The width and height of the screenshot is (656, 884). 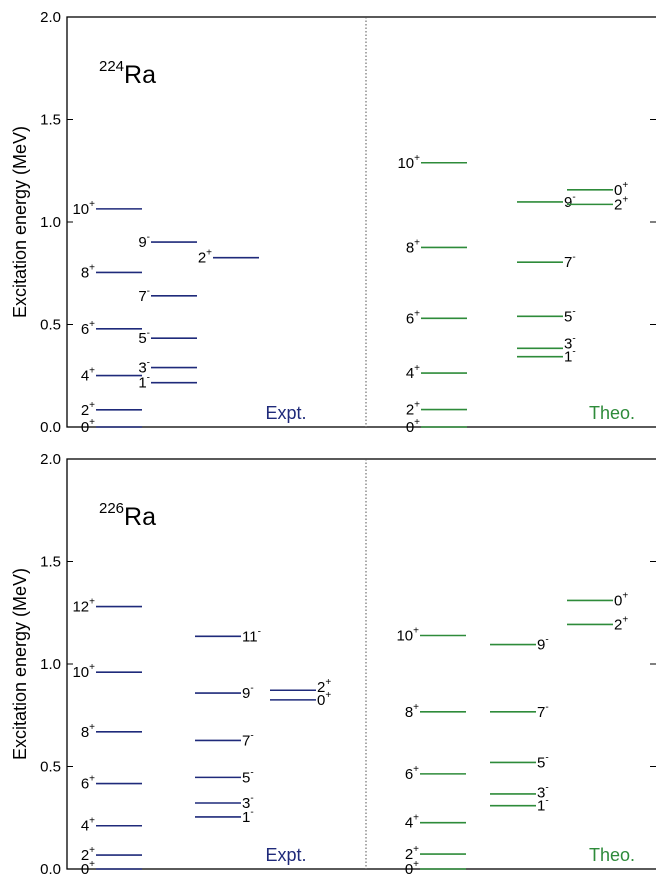 What do you see at coordinates (127, 73) in the screenshot?
I see `nucleus-label: 224Ra` at bounding box center [127, 73].